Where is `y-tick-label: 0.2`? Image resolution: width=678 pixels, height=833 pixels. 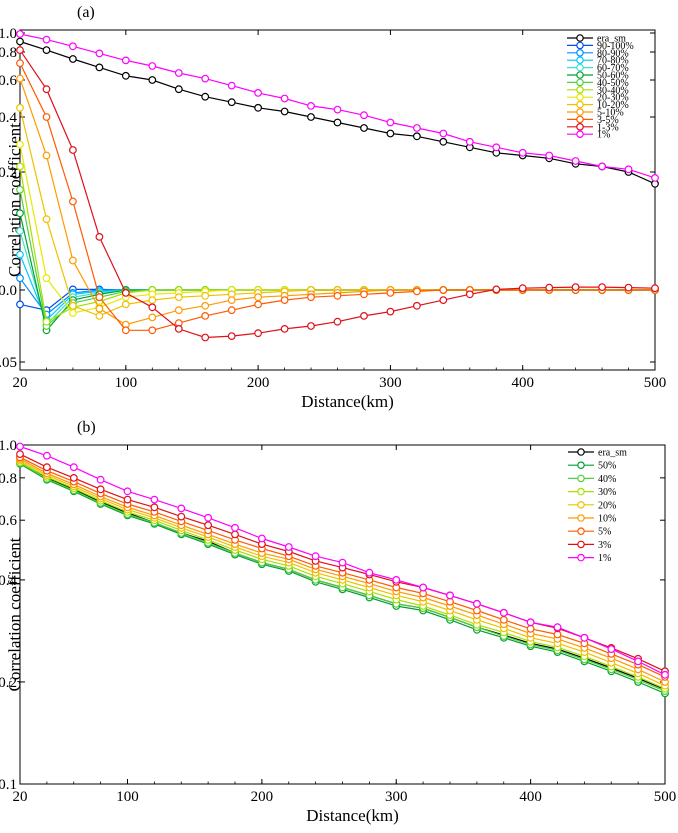
y-tick-label: 0.2 is located at coordinates (8, 173).